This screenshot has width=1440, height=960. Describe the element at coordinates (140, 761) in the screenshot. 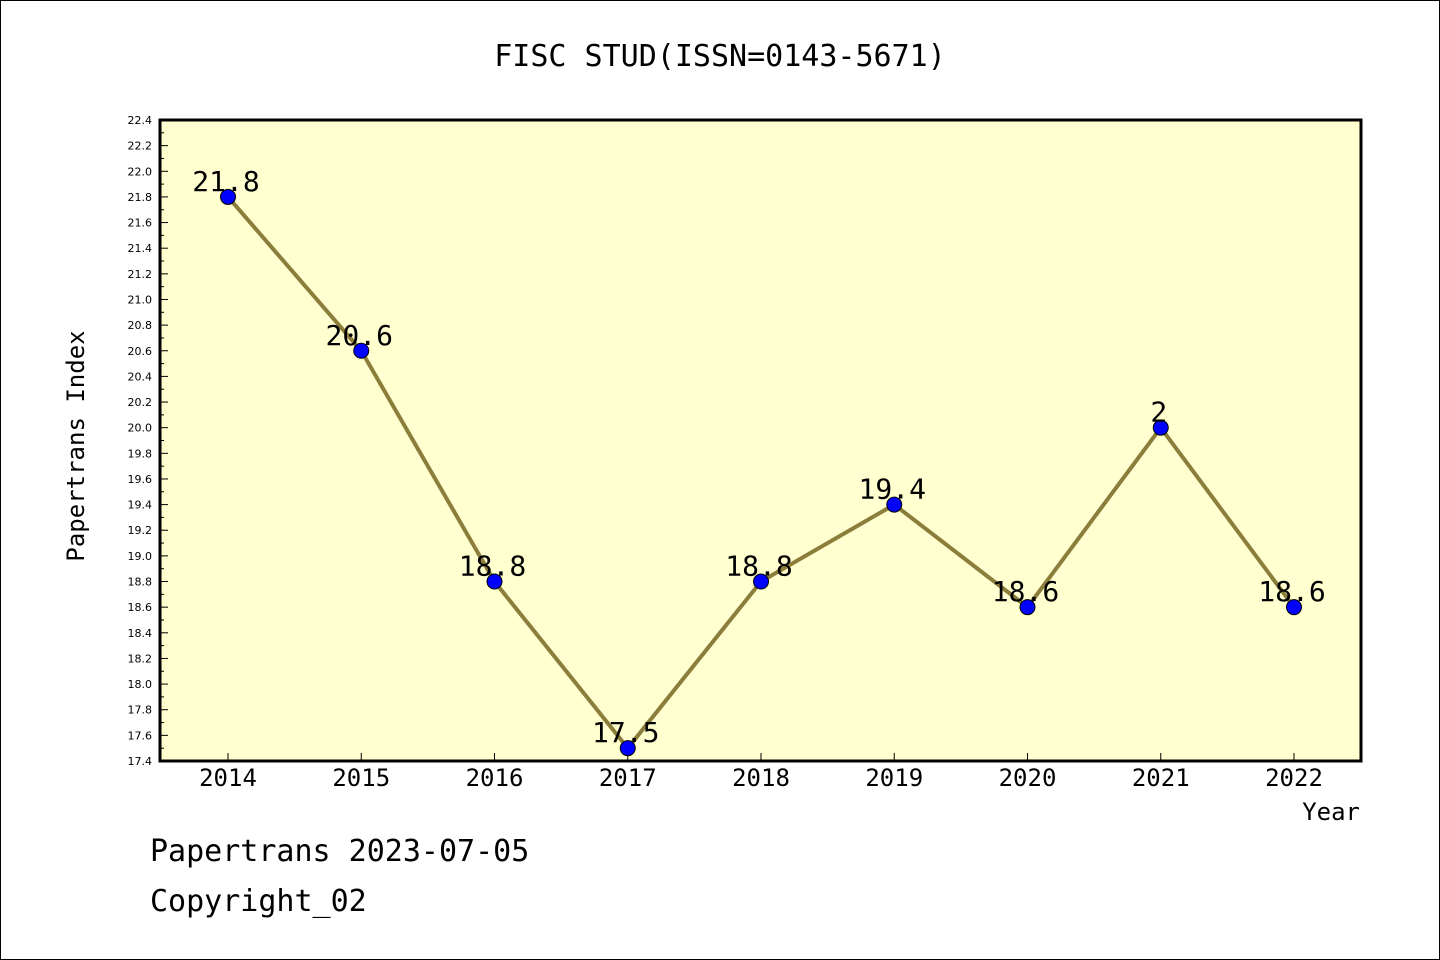

I see `y-tick-label: 17.4` at that location.